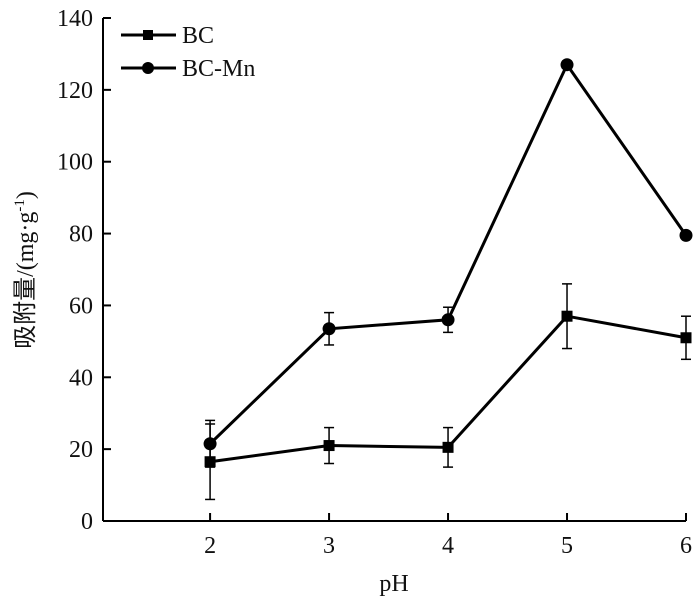  I want to click on legend-label-bc: BC, so click(198, 36).